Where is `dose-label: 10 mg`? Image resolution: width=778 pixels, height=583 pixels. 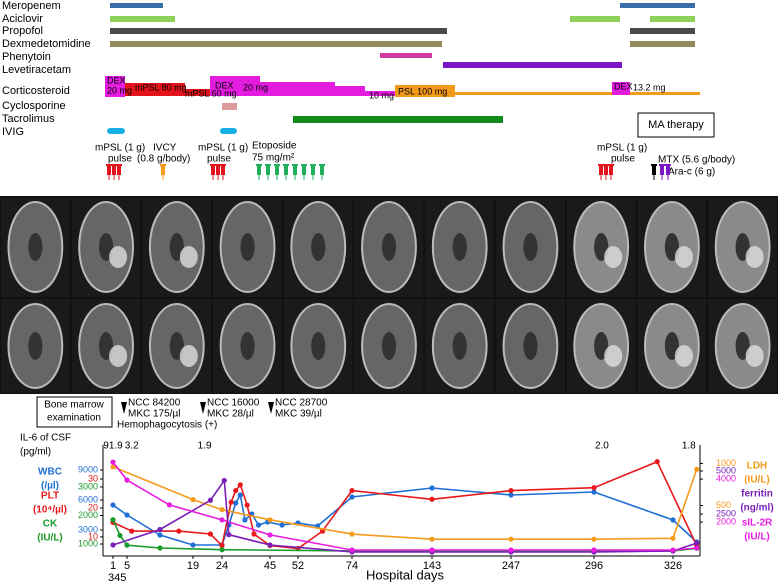 dose-label: 10 mg is located at coordinates (381, 95).